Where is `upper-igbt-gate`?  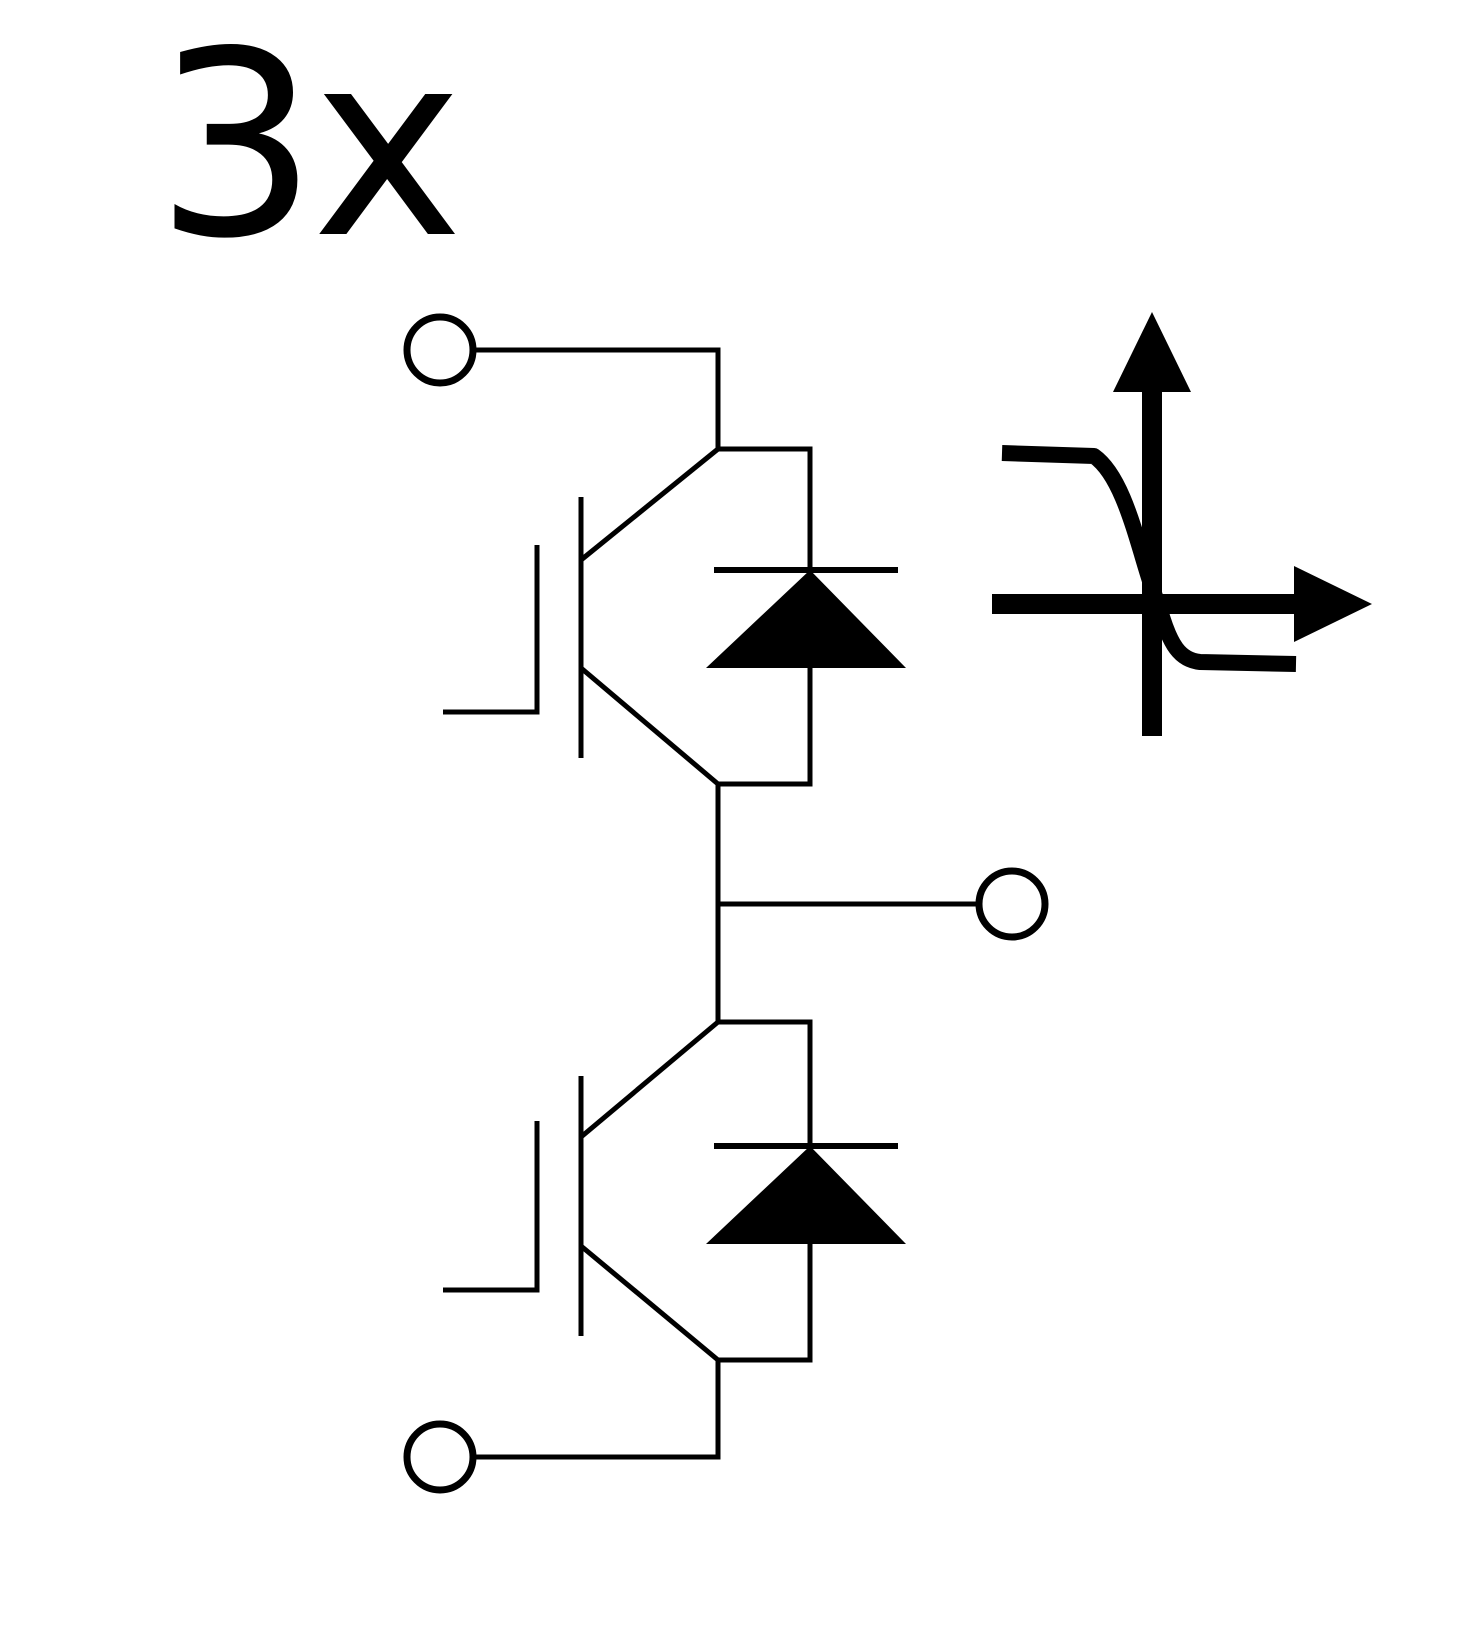 upper-igbt-gate is located at coordinates (491, 630).